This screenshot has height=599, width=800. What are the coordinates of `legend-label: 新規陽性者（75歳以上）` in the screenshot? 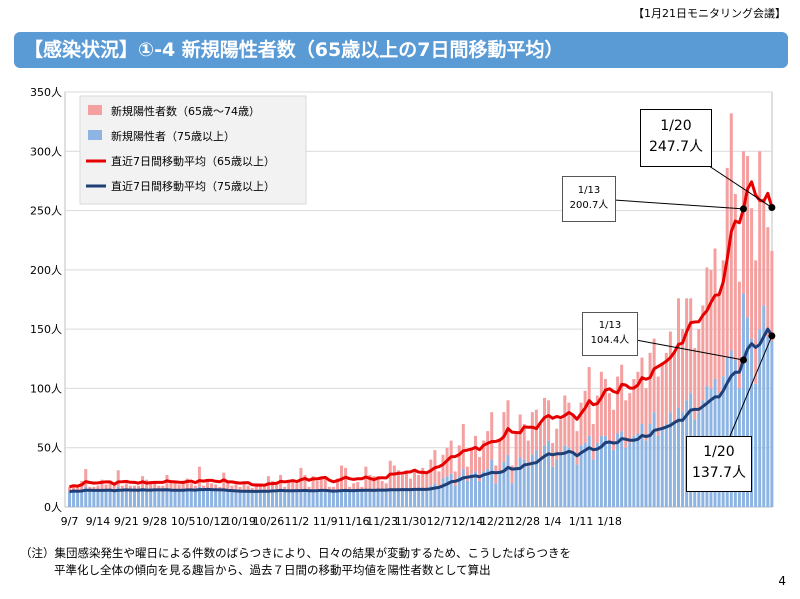 It's located at (173, 136).